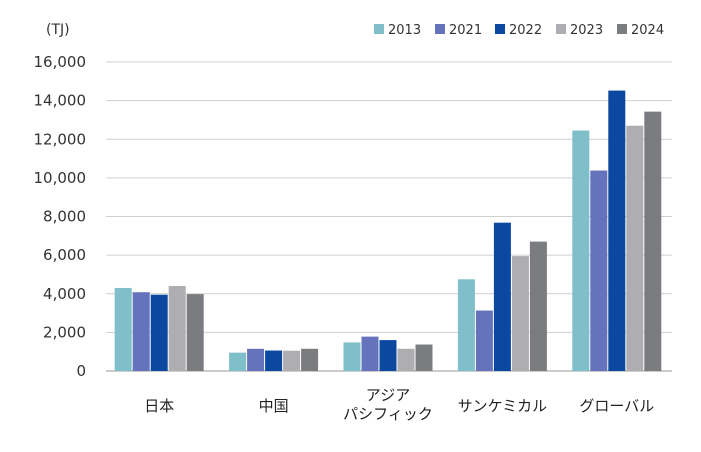  What do you see at coordinates (586, 30) in the screenshot?
I see `legend-label-2023: 2023` at bounding box center [586, 30].